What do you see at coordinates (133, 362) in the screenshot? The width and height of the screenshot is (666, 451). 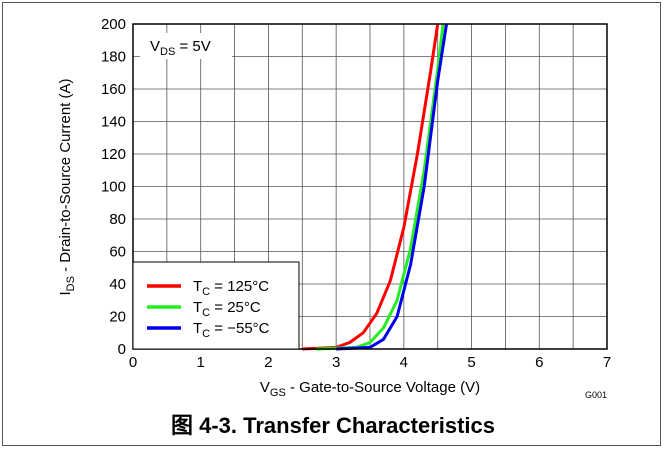 I see `x-tick-label: 0` at bounding box center [133, 362].